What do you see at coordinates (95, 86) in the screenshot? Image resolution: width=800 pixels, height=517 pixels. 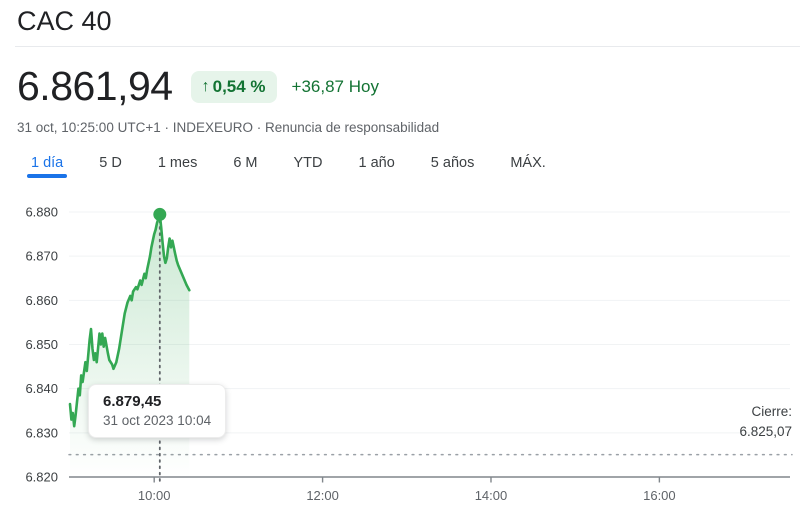 I see `current-price: 6.861,94` at bounding box center [95, 86].